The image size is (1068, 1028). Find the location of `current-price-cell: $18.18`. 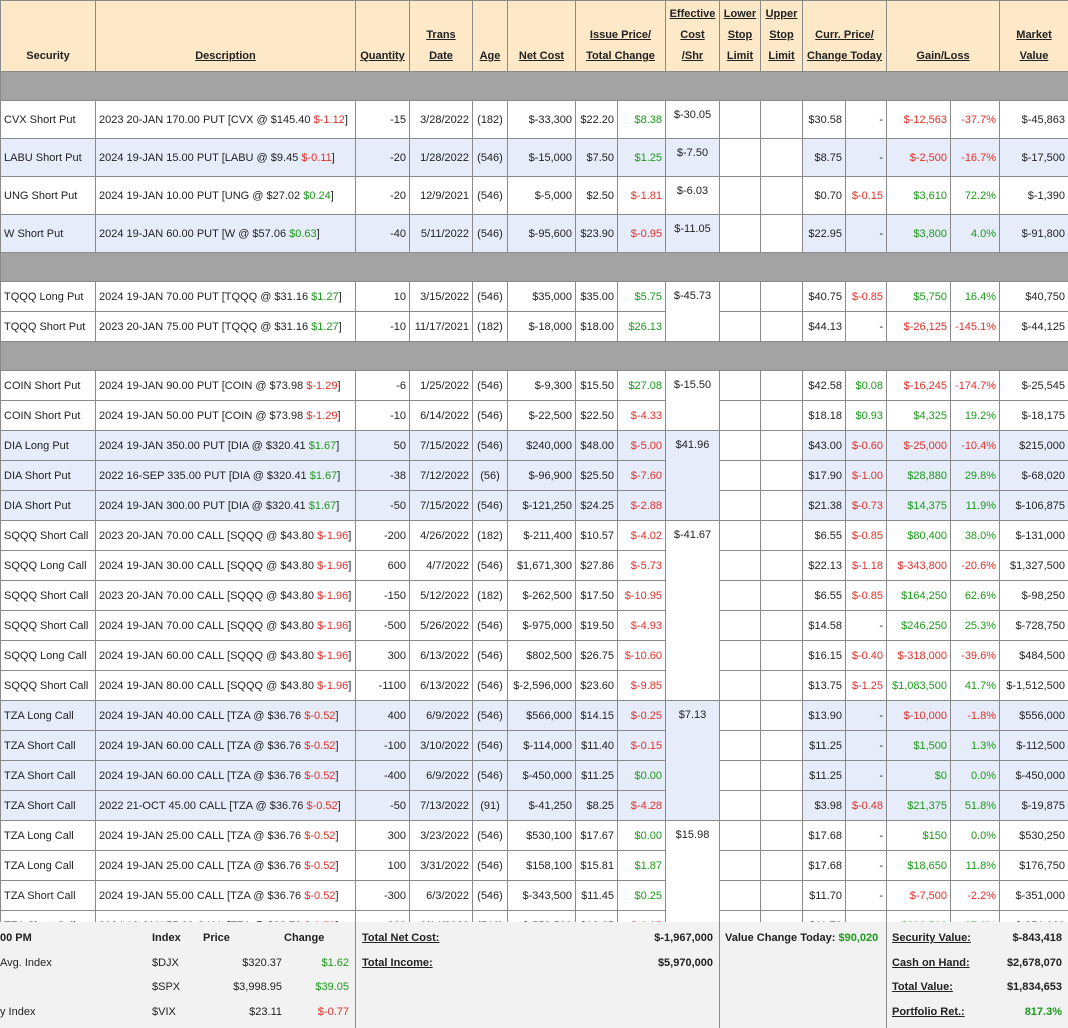

current-price-cell: $18.18 is located at coordinates (824, 415).